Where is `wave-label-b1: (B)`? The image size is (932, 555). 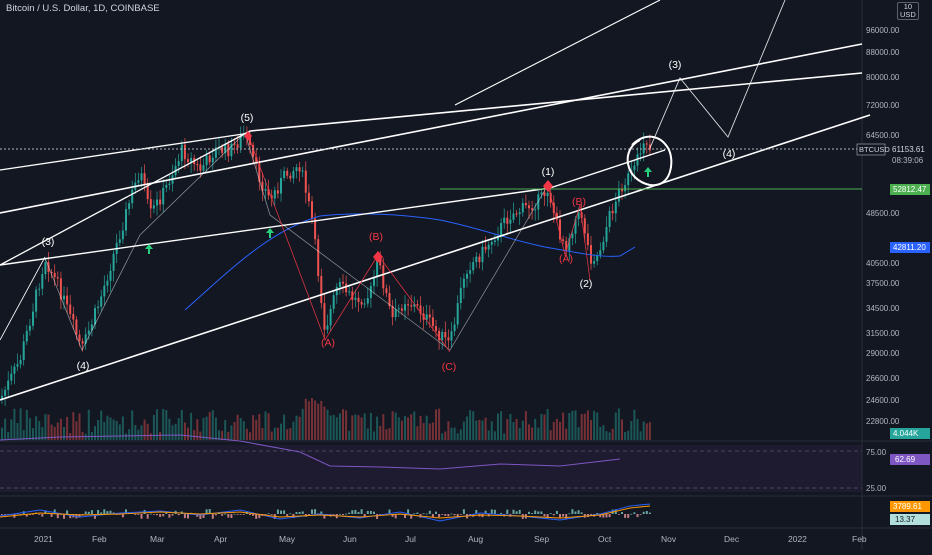
wave-label-b1: (B) is located at coordinates (376, 237).